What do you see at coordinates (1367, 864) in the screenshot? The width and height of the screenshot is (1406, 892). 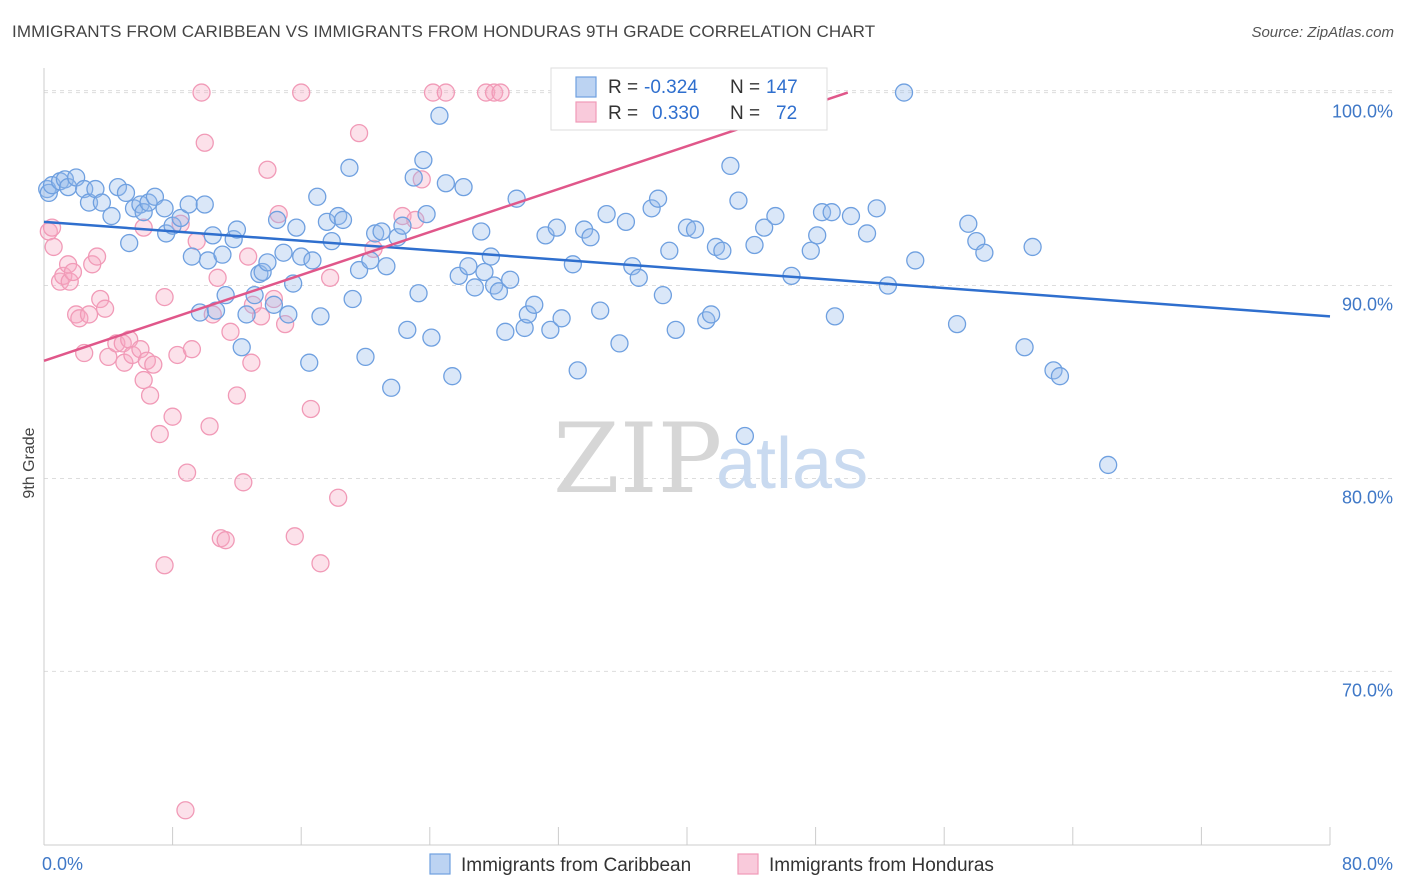 I see `x-tick-label-1: 80.0%` at bounding box center [1367, 864].